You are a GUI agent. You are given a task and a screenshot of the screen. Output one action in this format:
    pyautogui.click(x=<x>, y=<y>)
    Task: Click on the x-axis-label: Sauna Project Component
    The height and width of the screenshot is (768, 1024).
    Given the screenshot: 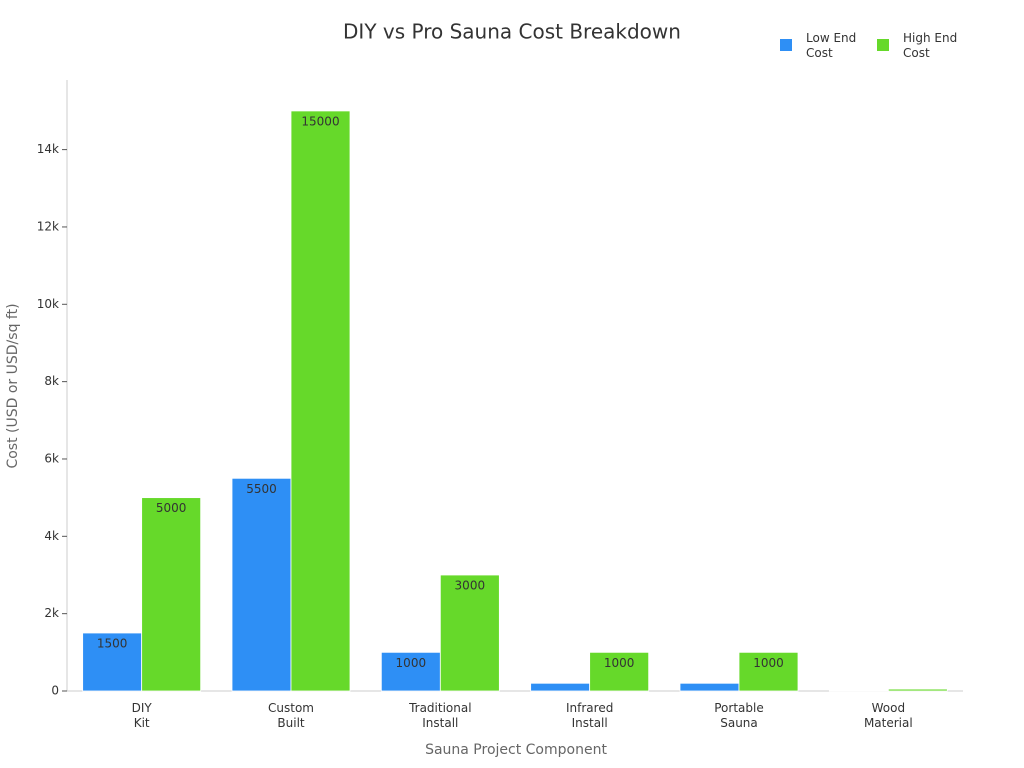 What is the action you would take?
    pyautogui.click(x=516, y=750)
    